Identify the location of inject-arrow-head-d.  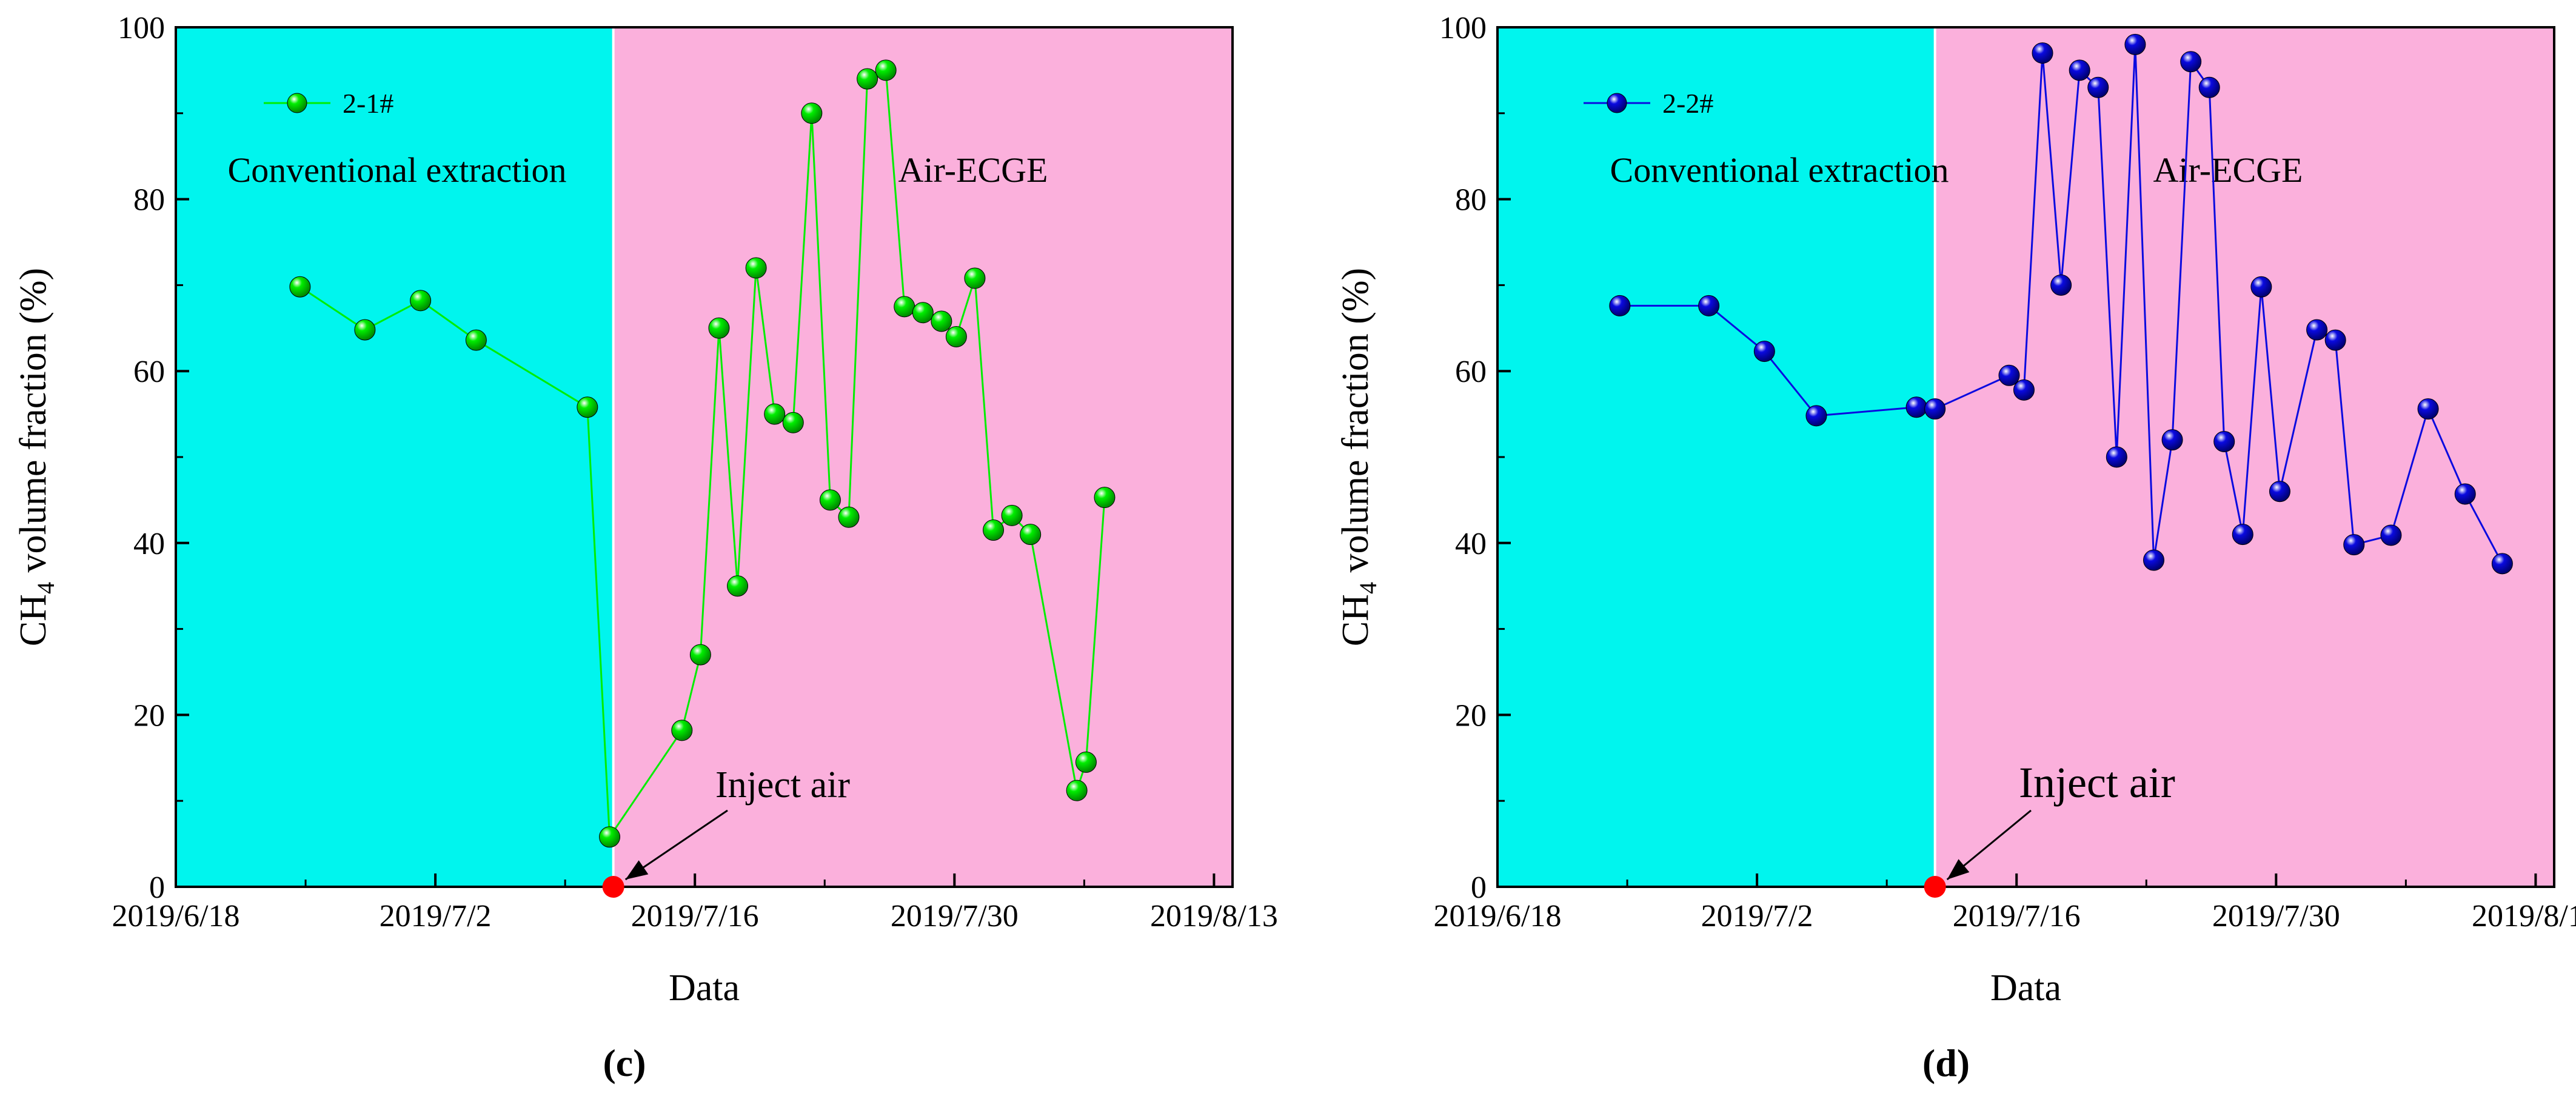
(1958, 870).